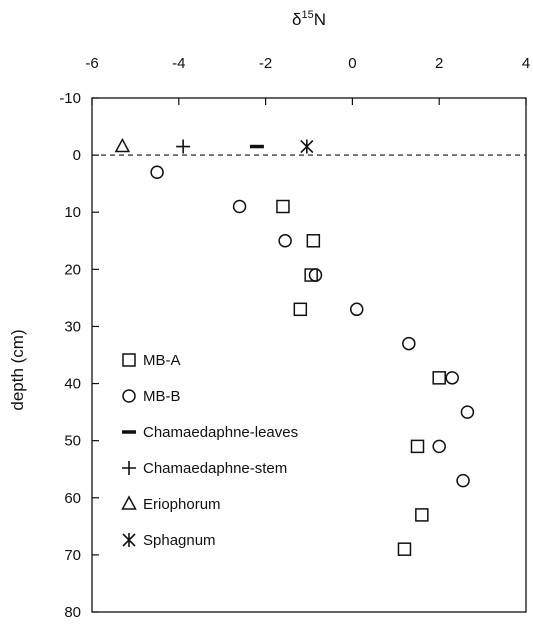 The image size is (533, 624). I want to click on data-point-chamaedaphne-stem, so click(183, 146).